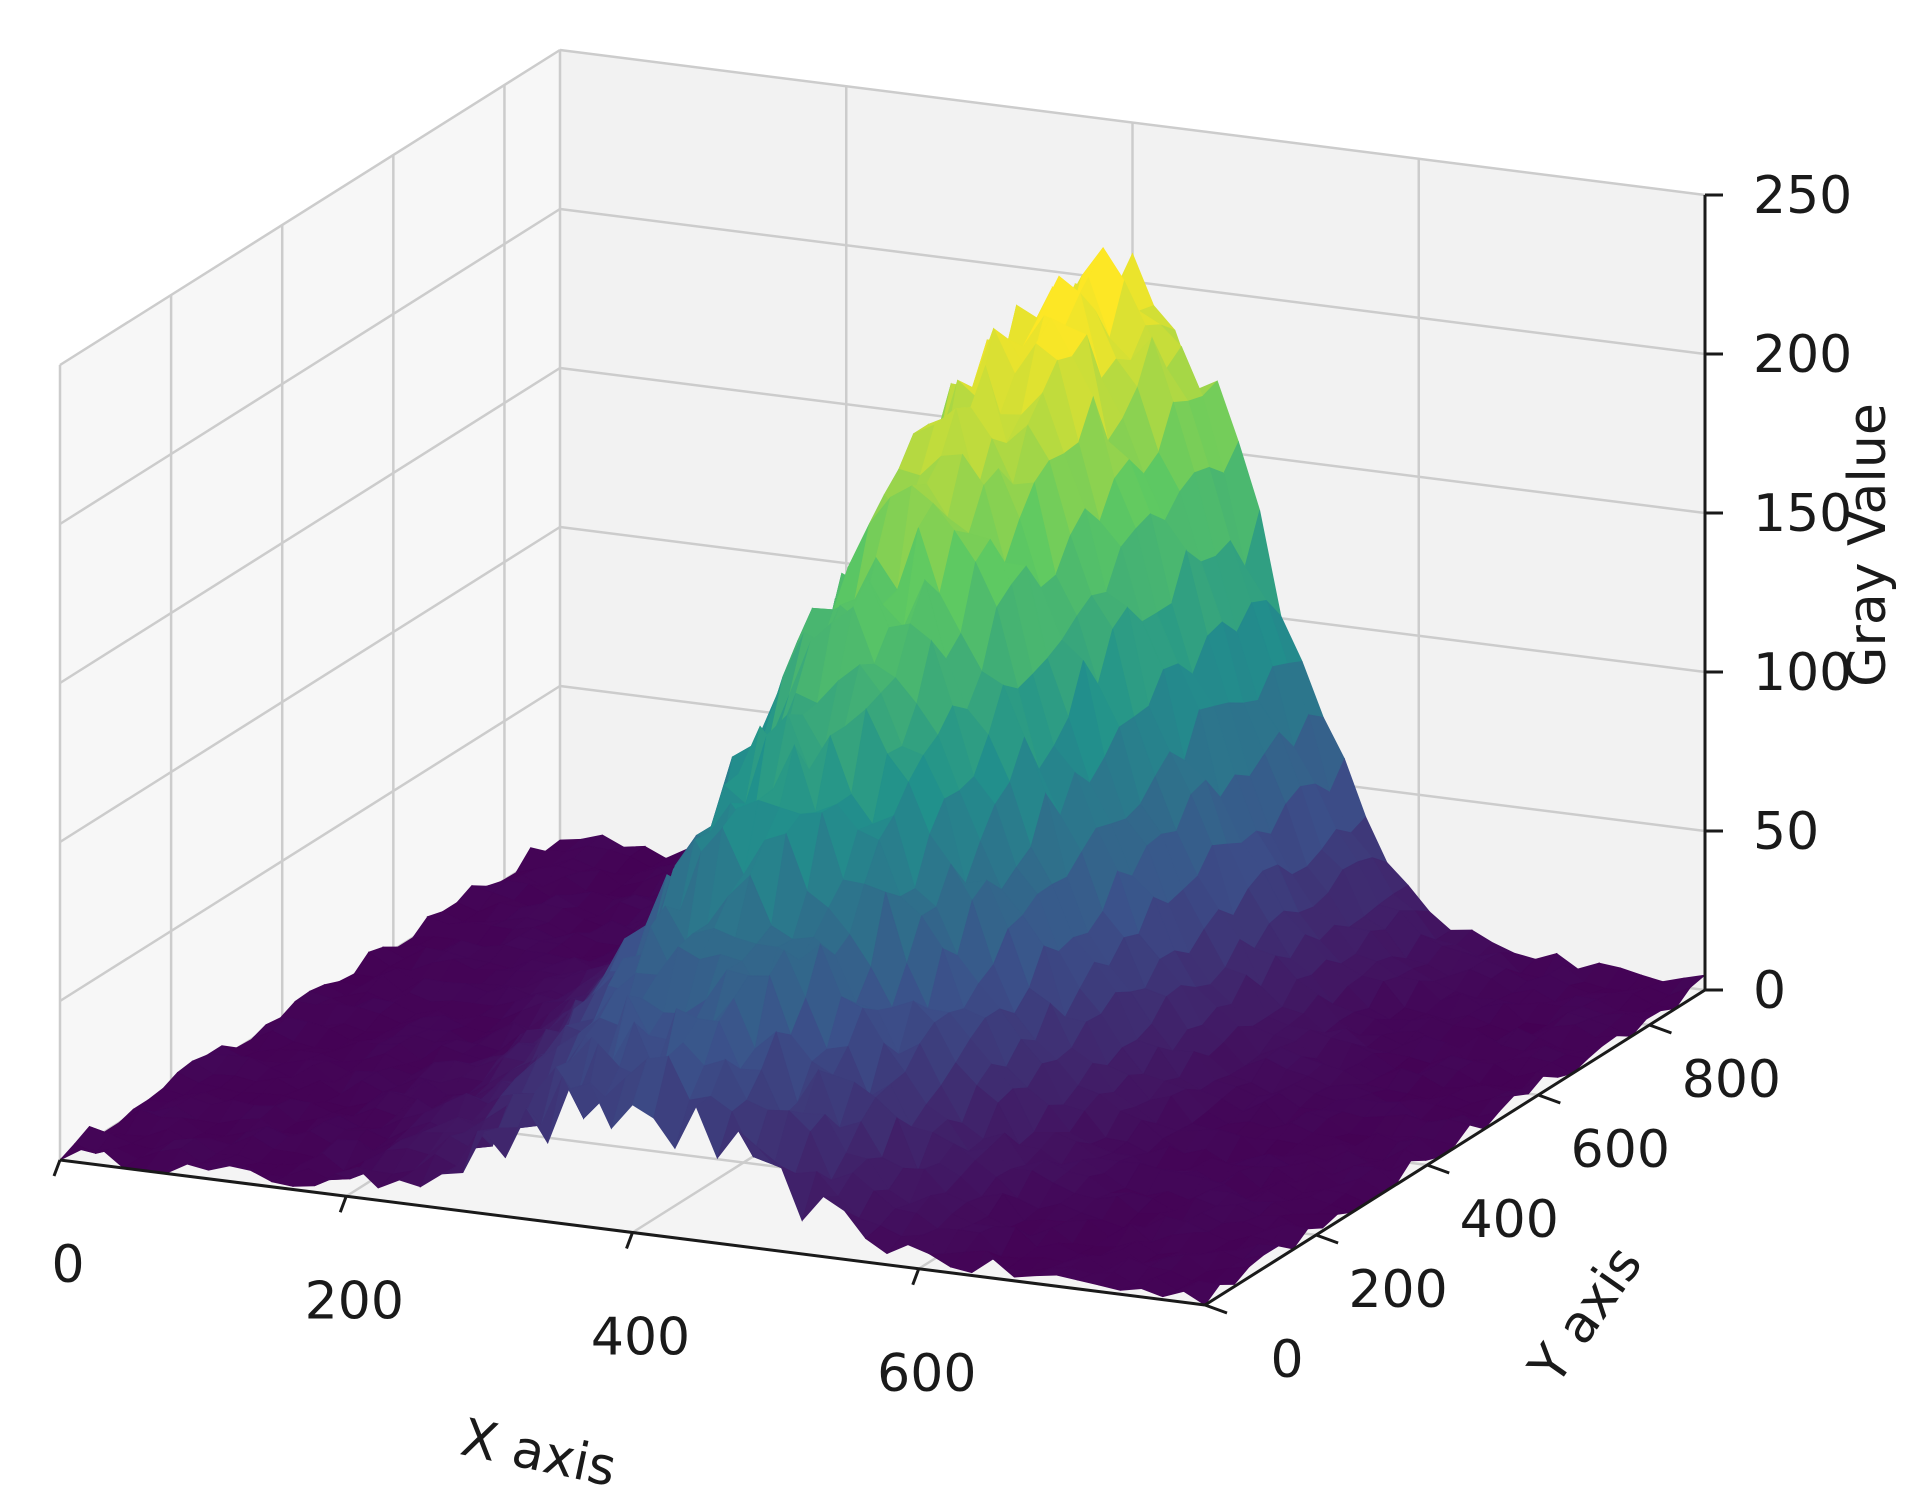 Image resolution: width=1910 pixels, height=1510 pixels. Describe the element at coordinates (1802, 673) in the screenshot. I see `z-tick-label: 100` at that location.